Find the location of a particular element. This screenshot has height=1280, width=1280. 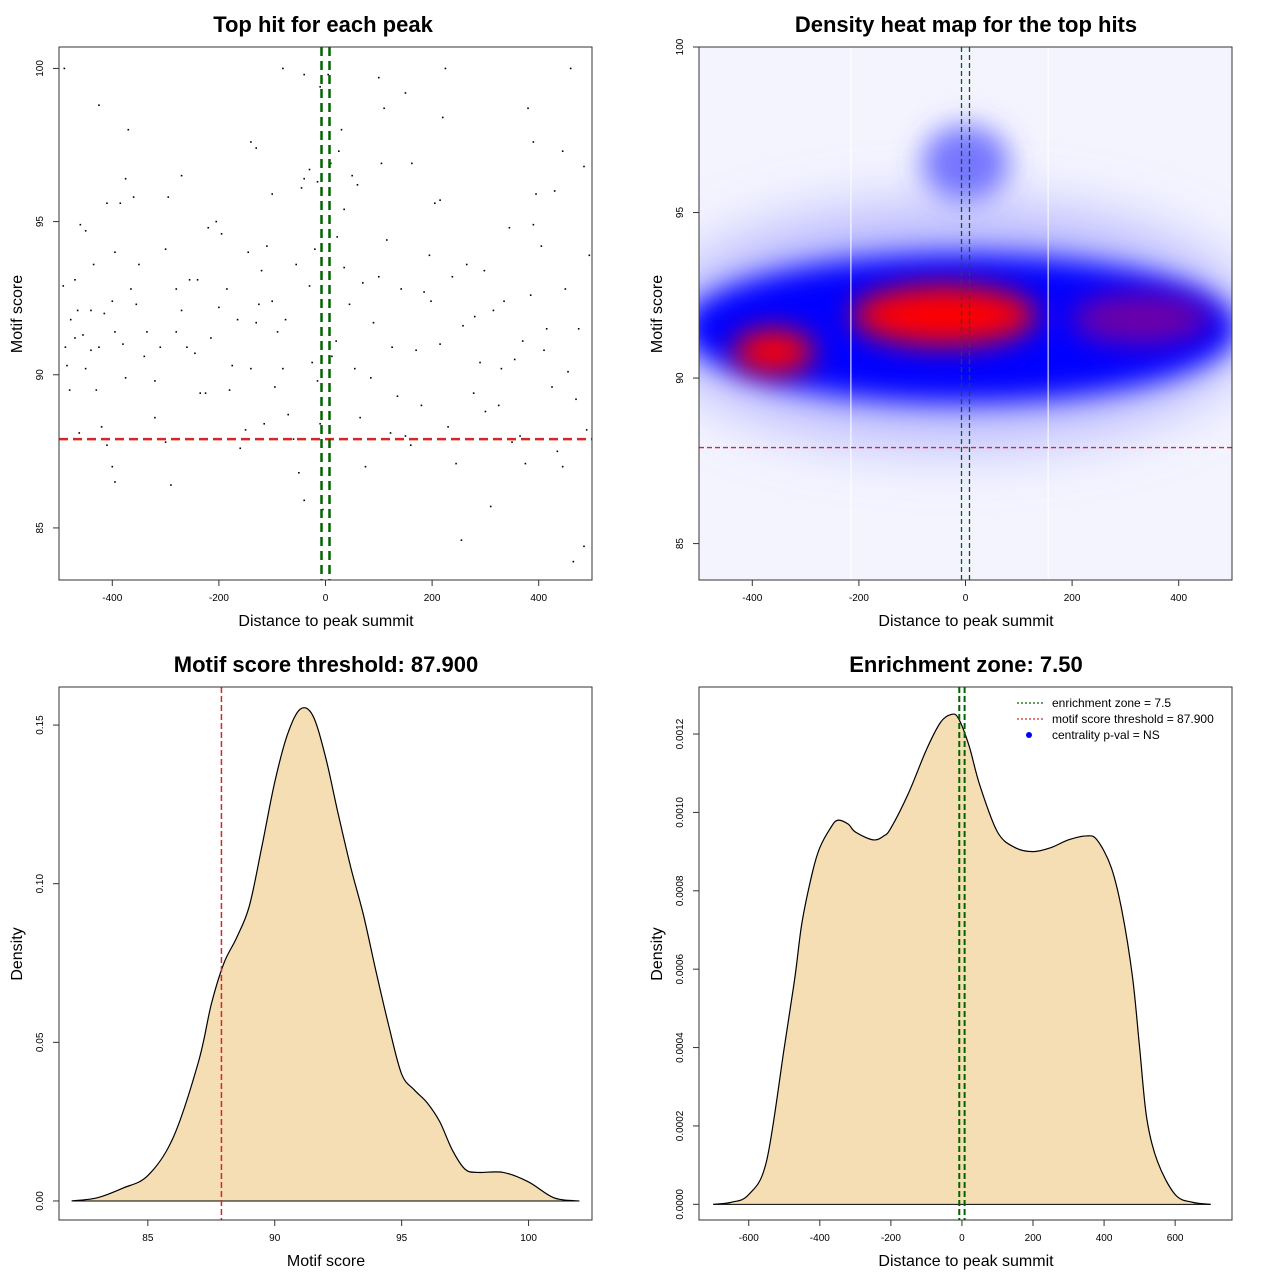

y-tick-label: 100 is located at coordinates (40, 68).